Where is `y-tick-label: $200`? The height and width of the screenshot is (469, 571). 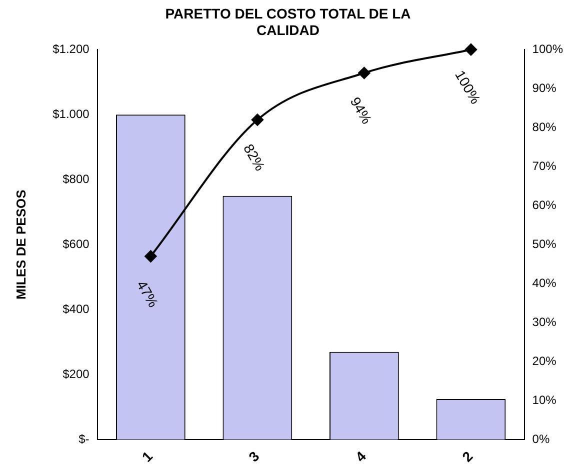 y-tick-label: $200 is located at coordinates (76, 373).